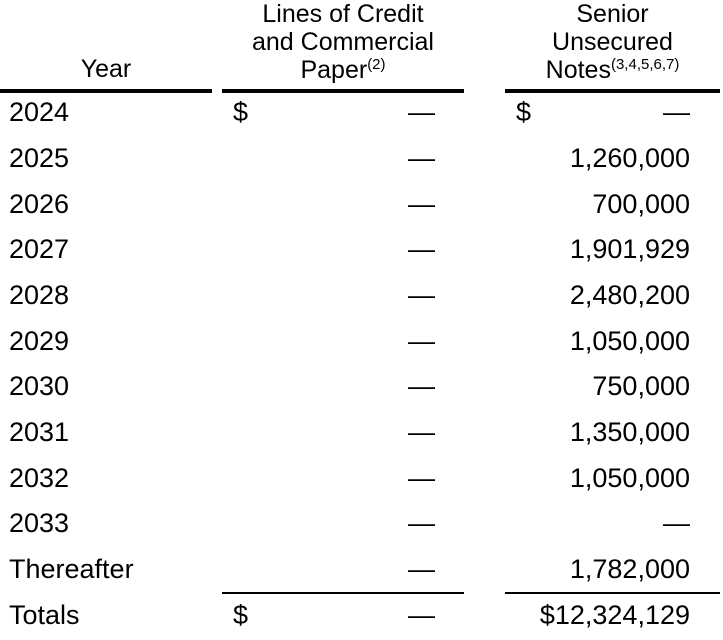 This screenshot has width=723, height=640. What do you see at coordinates (44, 615) in the screenshot?
I see `totals-label: Totals` at bounding box center [44, 615].